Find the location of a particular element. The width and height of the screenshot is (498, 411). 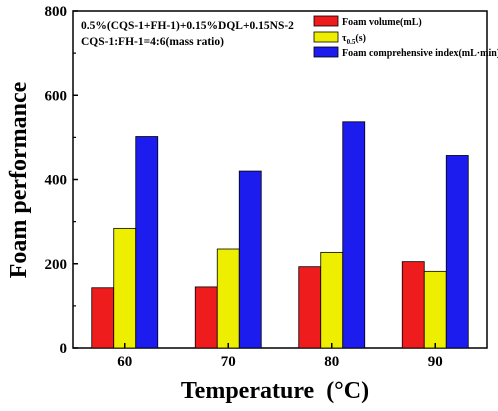

legend-label-tau: τ0.5(s) is located at coordinates (354, 39).